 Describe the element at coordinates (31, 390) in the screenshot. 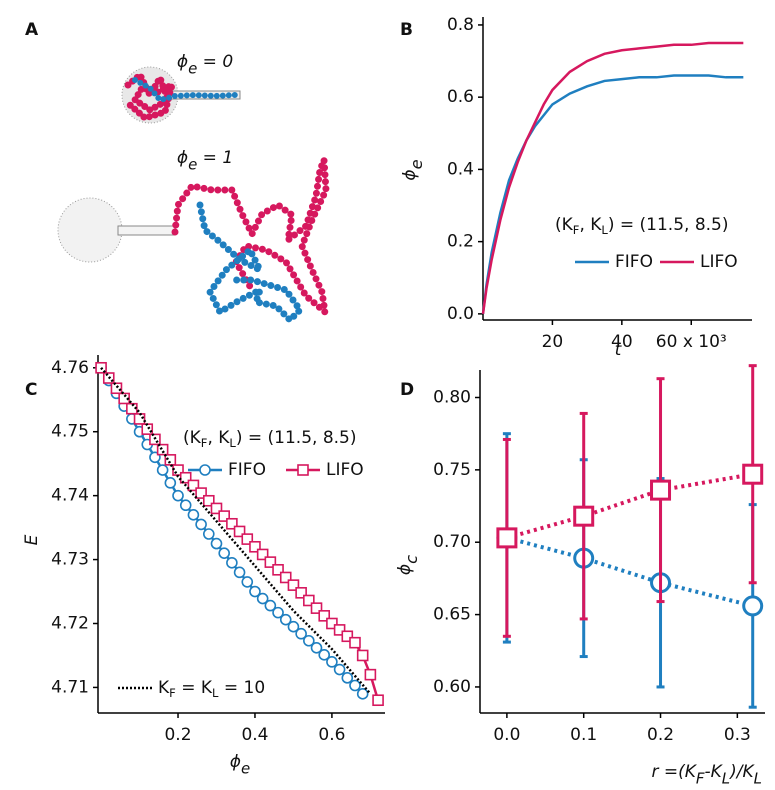

I see `panel-letter: C` at that location.